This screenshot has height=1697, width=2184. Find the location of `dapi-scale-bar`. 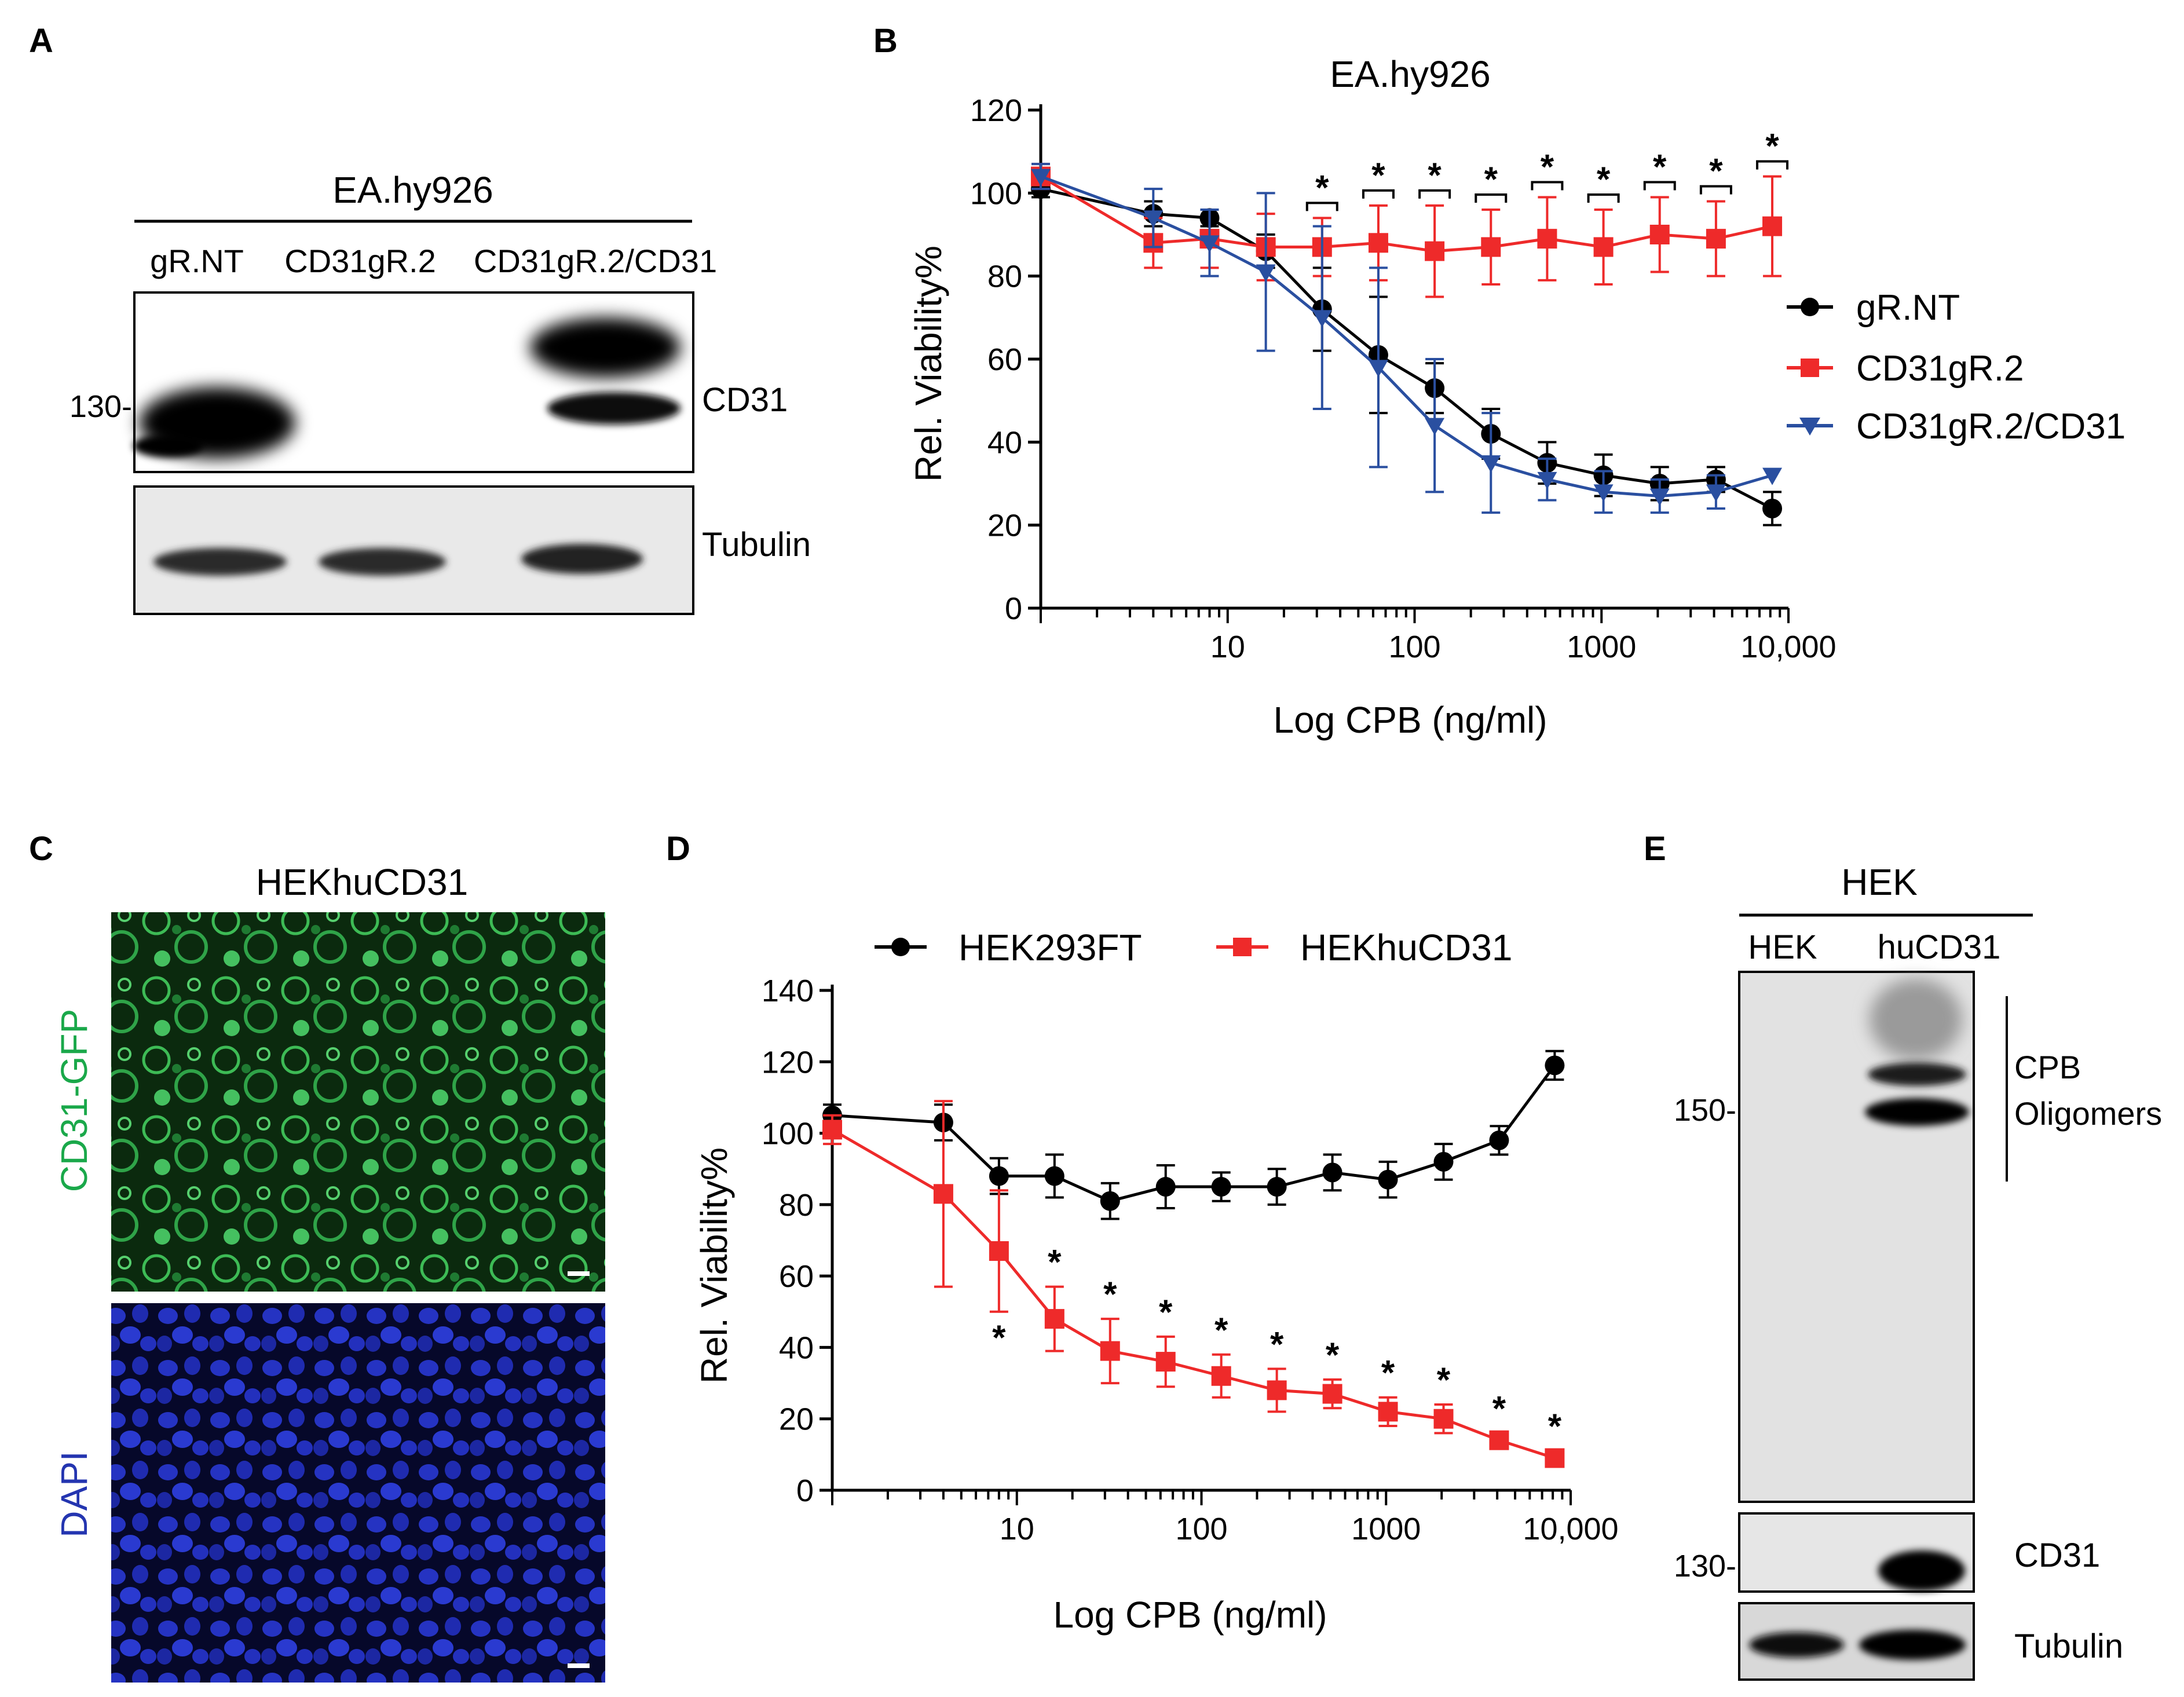

dapi-scale-bar is located at coordinates (579, 1666).